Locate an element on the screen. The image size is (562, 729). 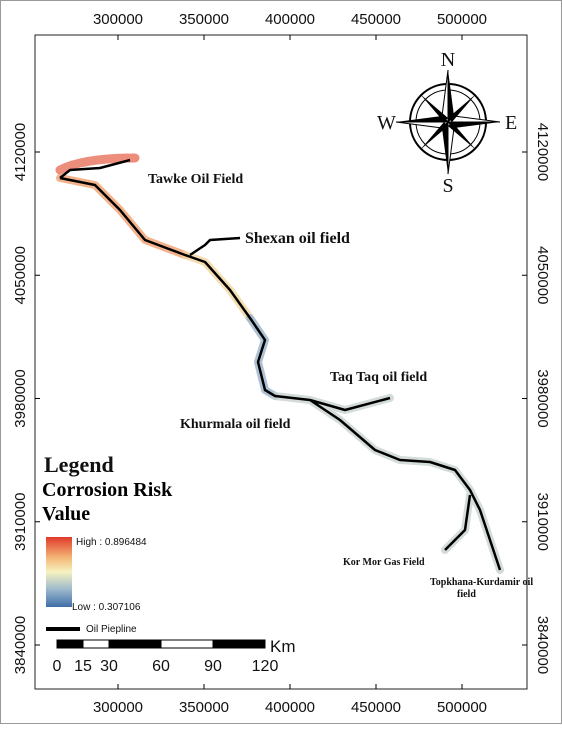
compass-n: N is located at coordinates (448, 60).